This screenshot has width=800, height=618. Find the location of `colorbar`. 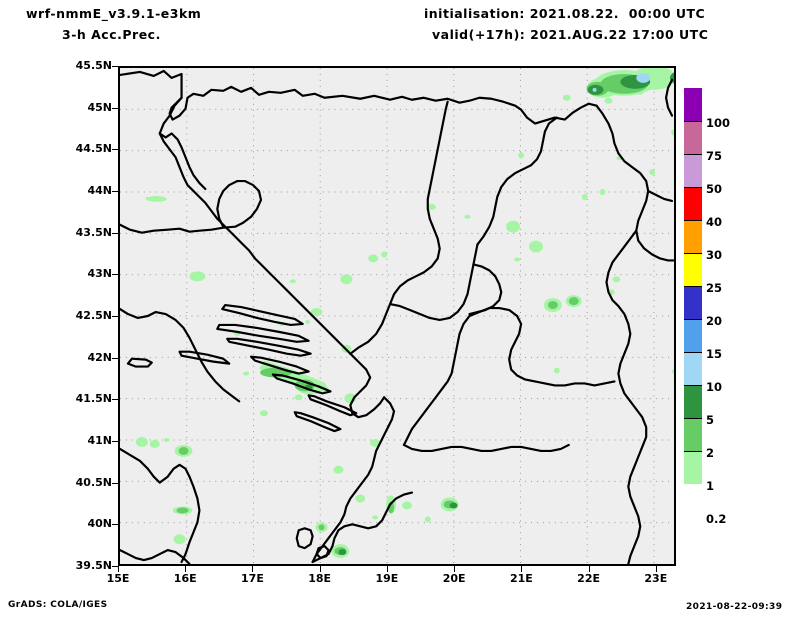

colorbar is located at coordinates (693, 304).